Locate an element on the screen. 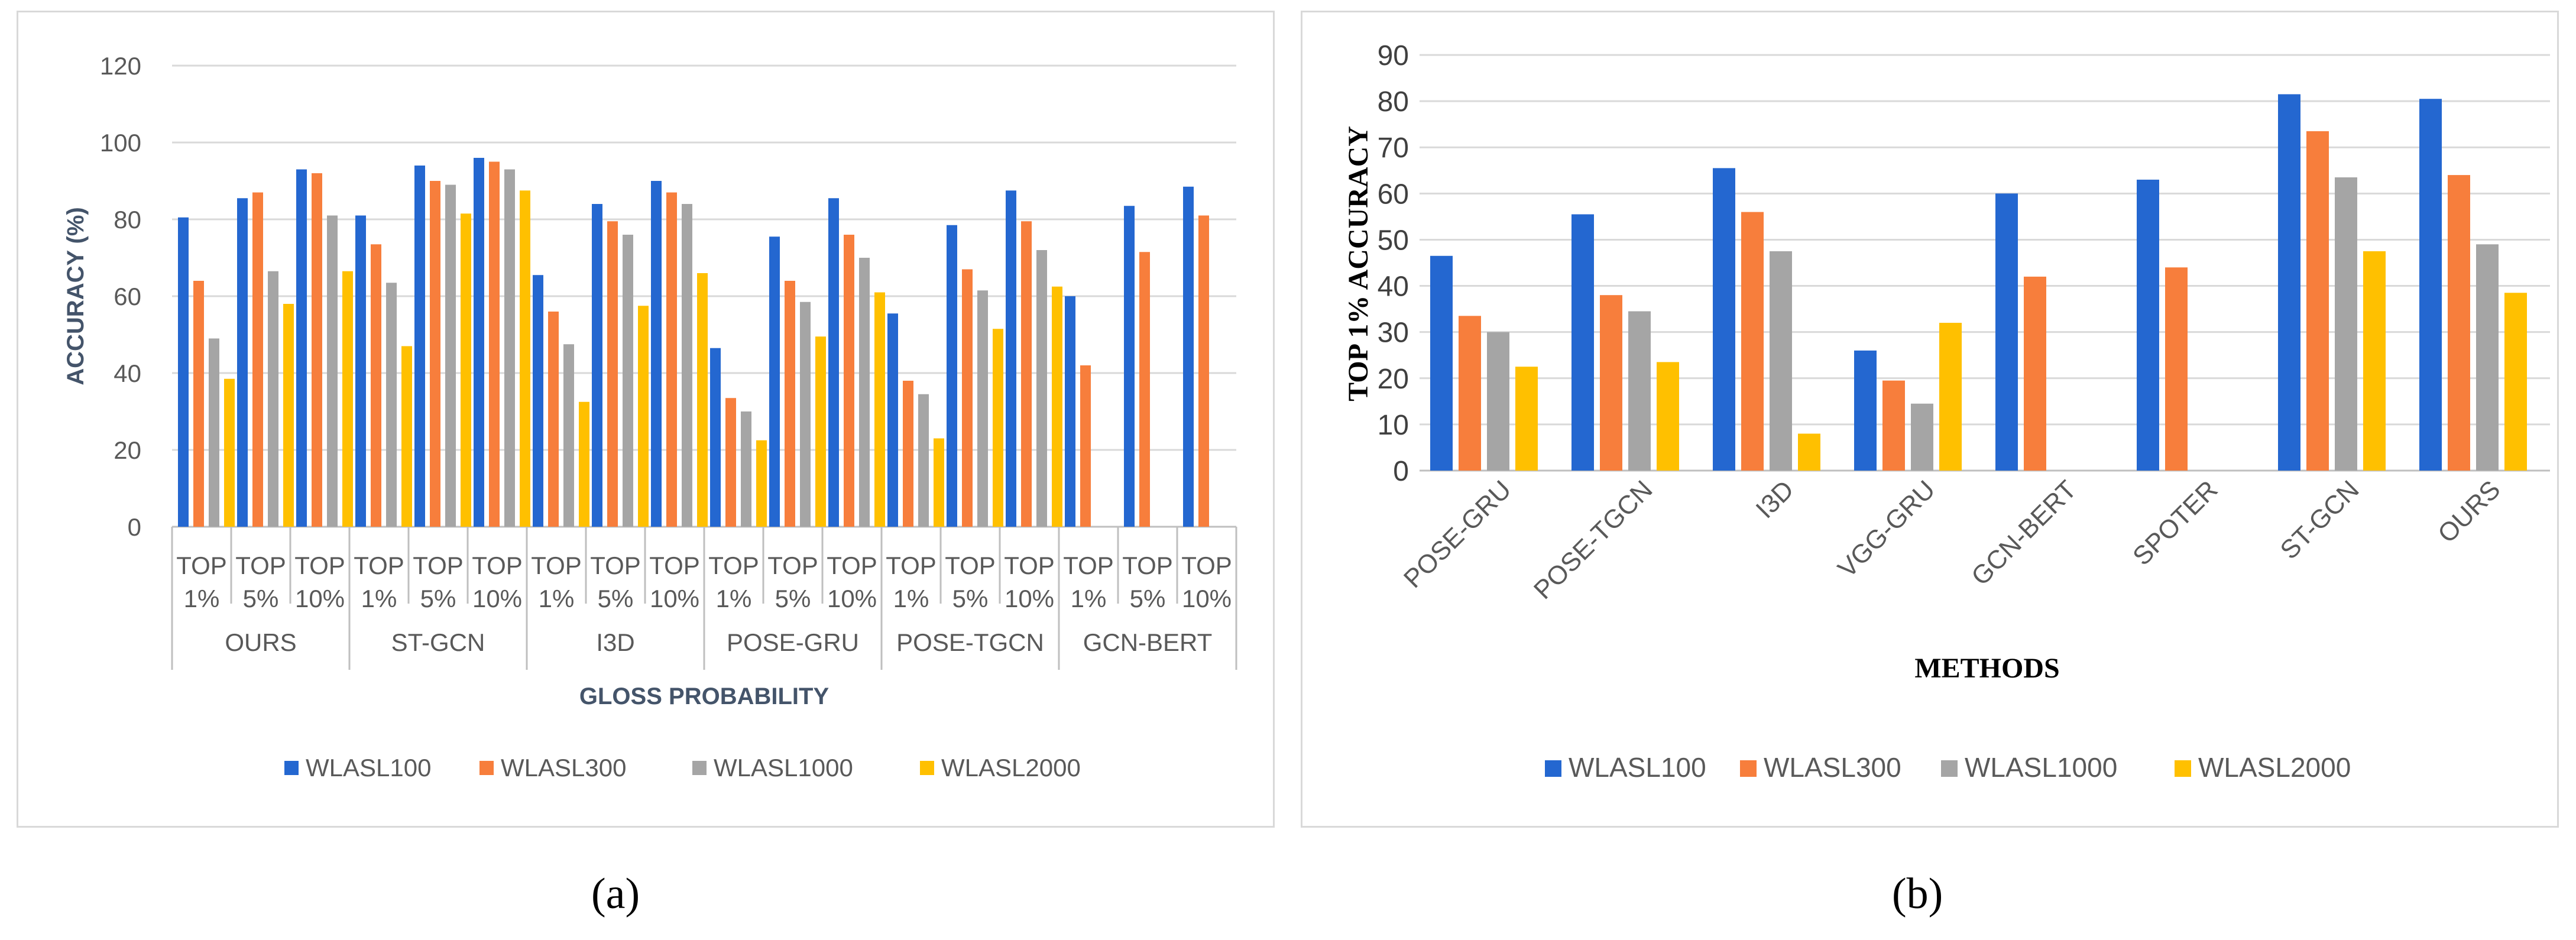 This screenshot has width=2576, height=940. y-tick-label: 40 is located at coordinates (1393, 287).